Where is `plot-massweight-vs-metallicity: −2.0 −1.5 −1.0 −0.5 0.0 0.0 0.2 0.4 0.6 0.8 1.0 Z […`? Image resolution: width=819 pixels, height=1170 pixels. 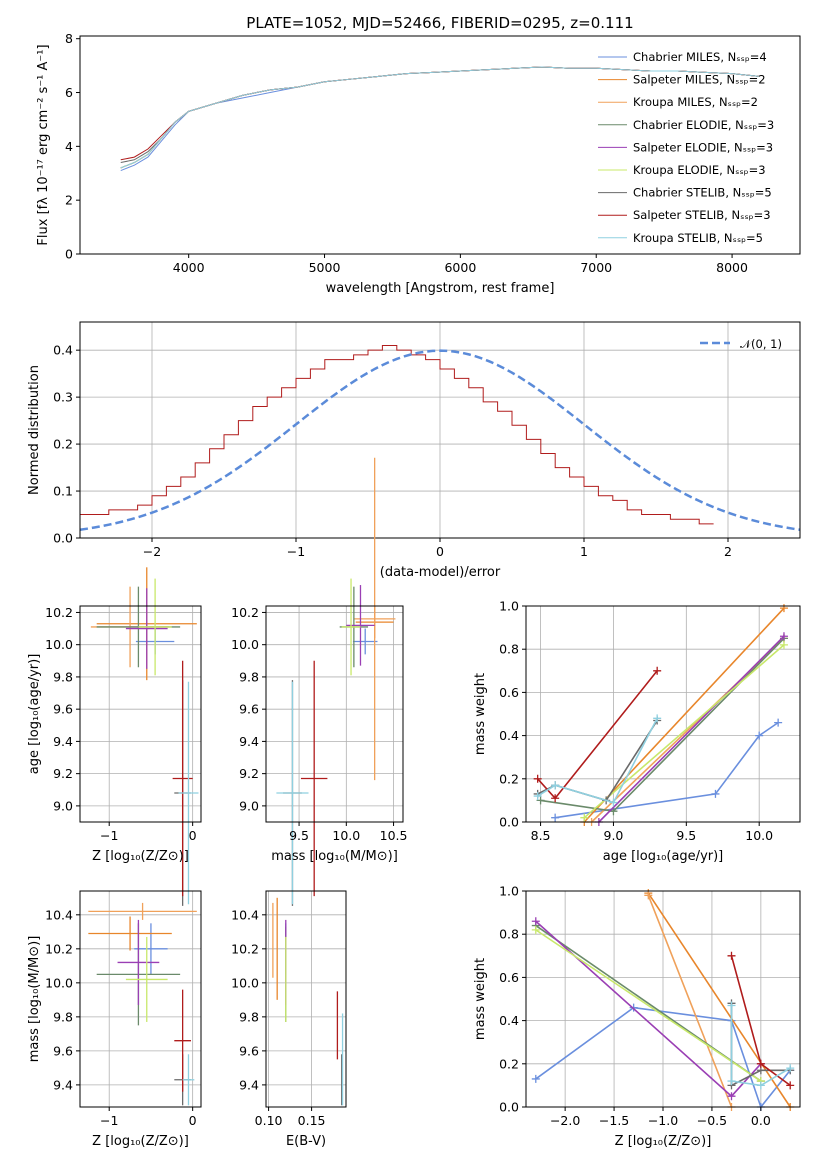 plot-massweight-vs-metallicity: −2.0 −1.5 −1.0 −0.5 0.0 0.0 0.2 0.4 0.6 0.8 1.0 Z [… is located at coordinates (637, 1016).